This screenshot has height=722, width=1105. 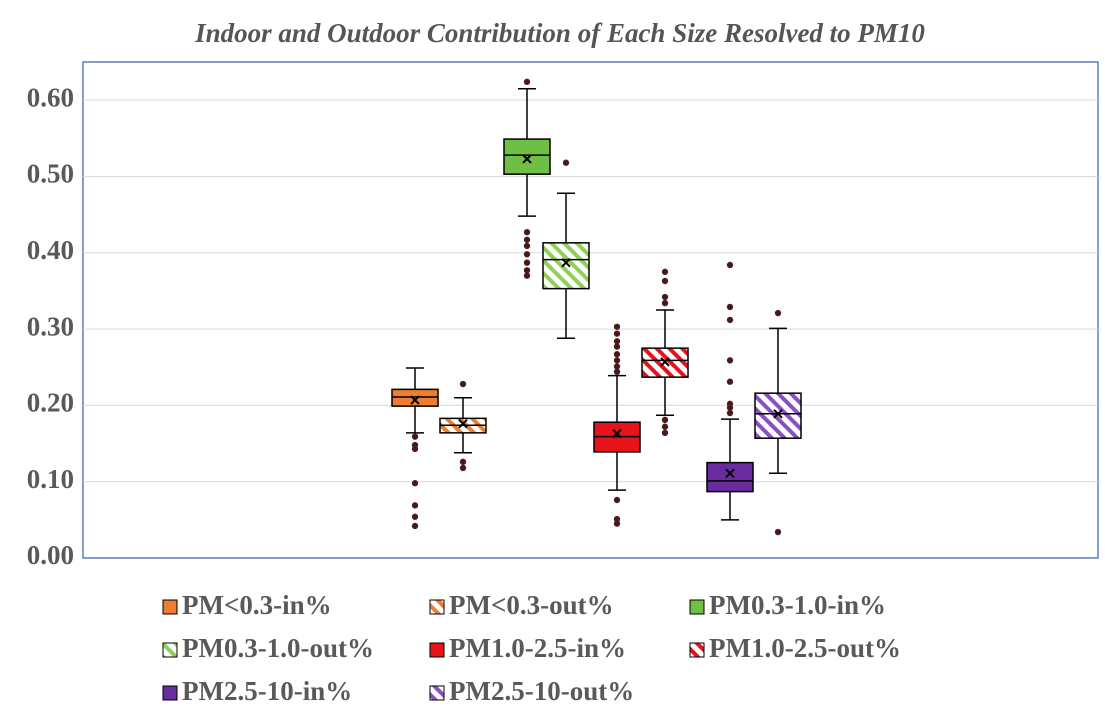 What do you see at coordinates (797, 605) in the screenshot?
I see `legend-label: PM0.3-1.0-in%` at bounding box center [797, 605].